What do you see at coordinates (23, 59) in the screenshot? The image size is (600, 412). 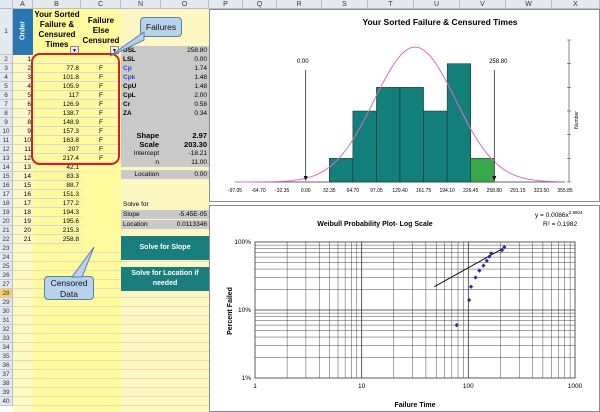 I see `order-cell: 1` at bounding box center [23, 59].